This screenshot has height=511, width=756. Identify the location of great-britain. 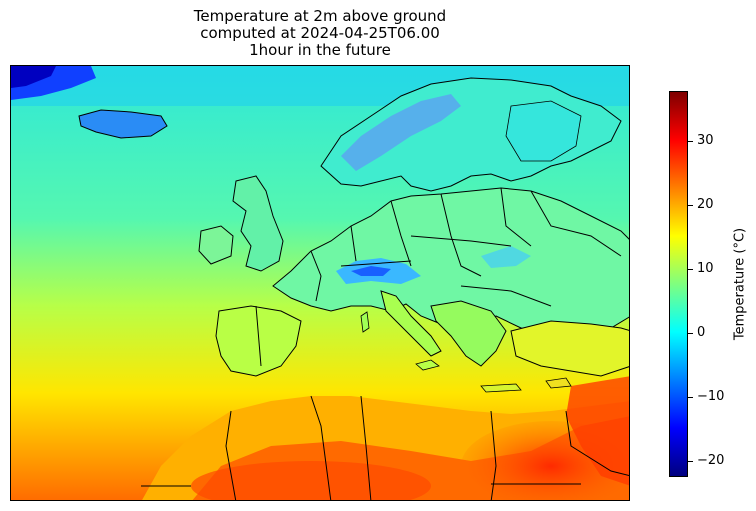
(258, 223).